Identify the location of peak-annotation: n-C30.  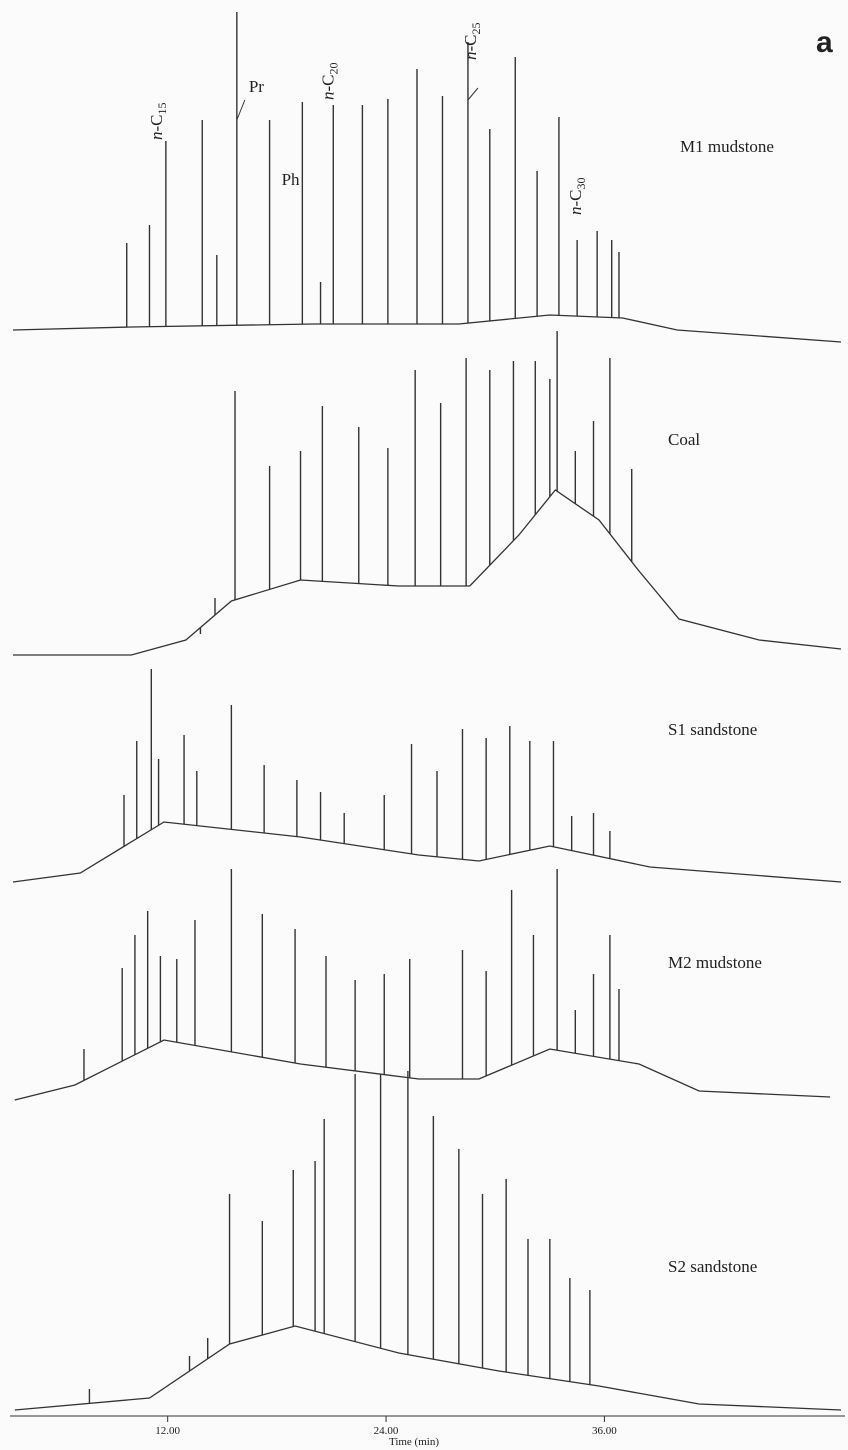
(577, 197).